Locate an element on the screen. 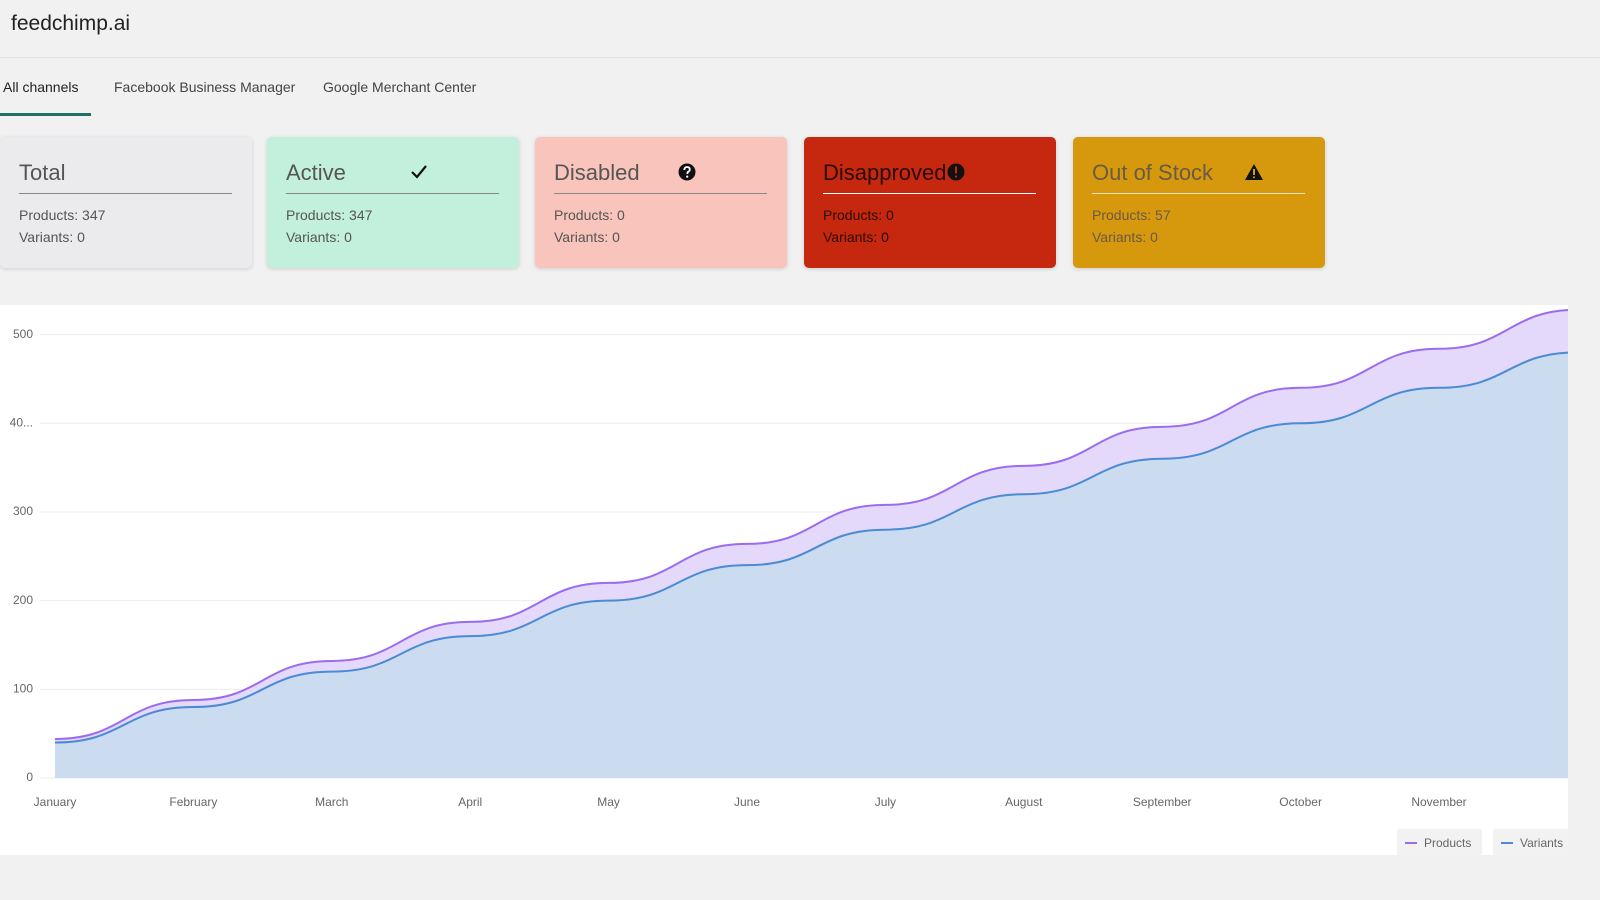 This screenshot has height=900, width=1600. x-tick-label: November is located at coordinates (1438, 802).